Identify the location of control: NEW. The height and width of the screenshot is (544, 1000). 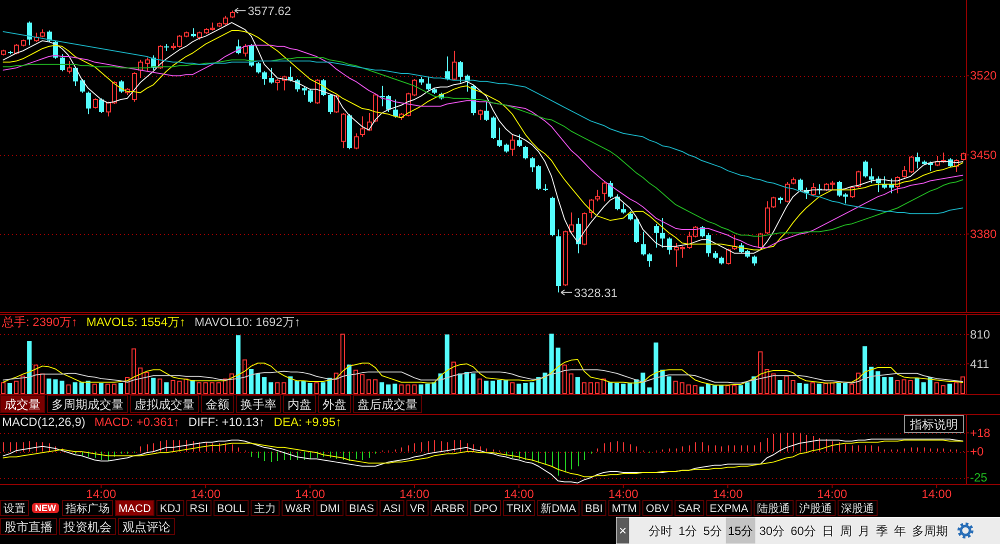
(45, 508).